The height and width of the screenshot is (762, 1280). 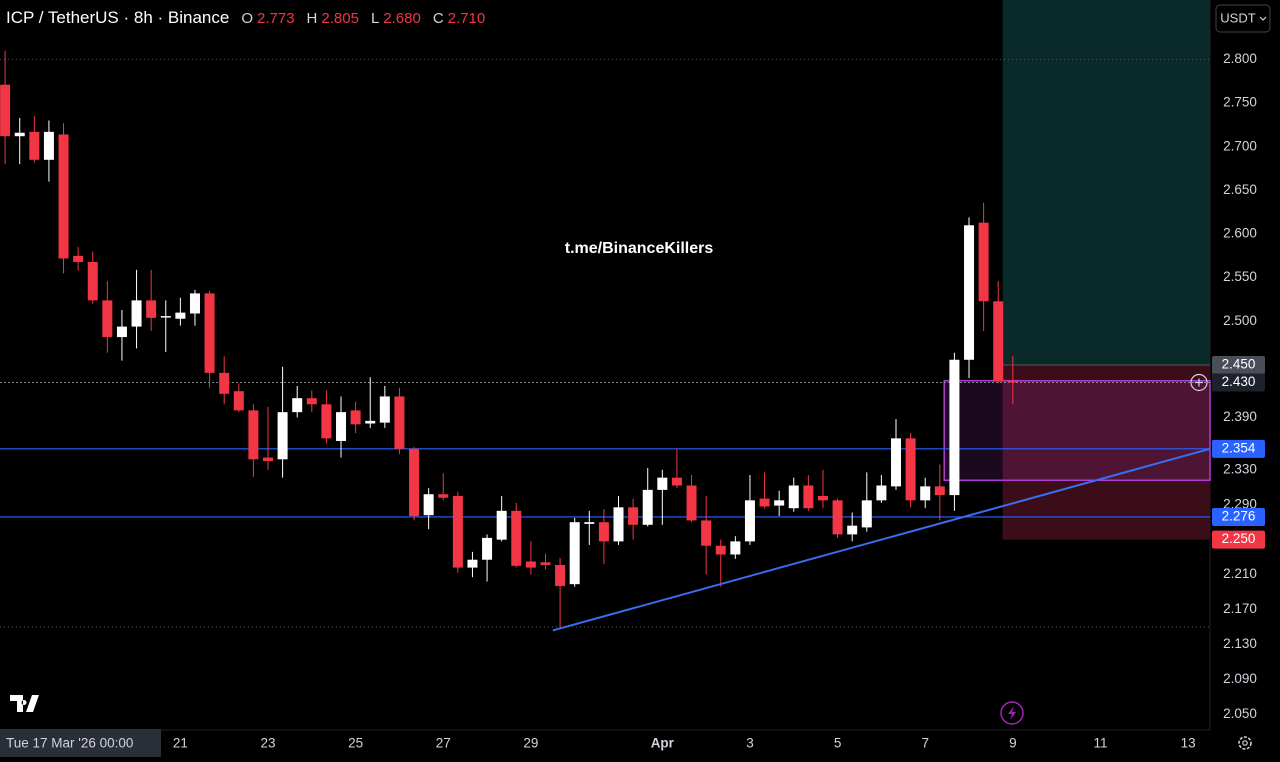 I want to click on entry-price-label-bg, so click(x=1238, y=365).